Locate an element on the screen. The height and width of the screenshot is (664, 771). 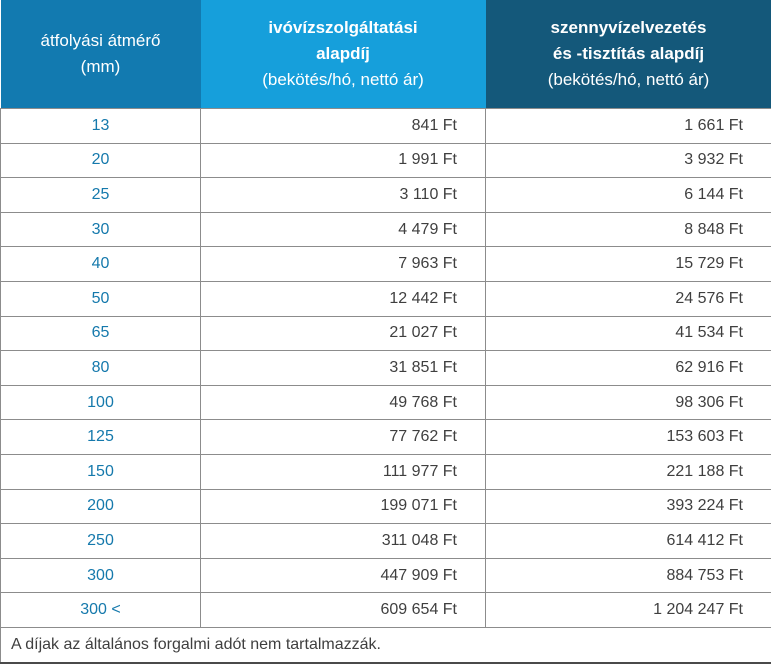
table-row: 13 841 Ft 1 661 Ft is located at coordinates (385, 126).